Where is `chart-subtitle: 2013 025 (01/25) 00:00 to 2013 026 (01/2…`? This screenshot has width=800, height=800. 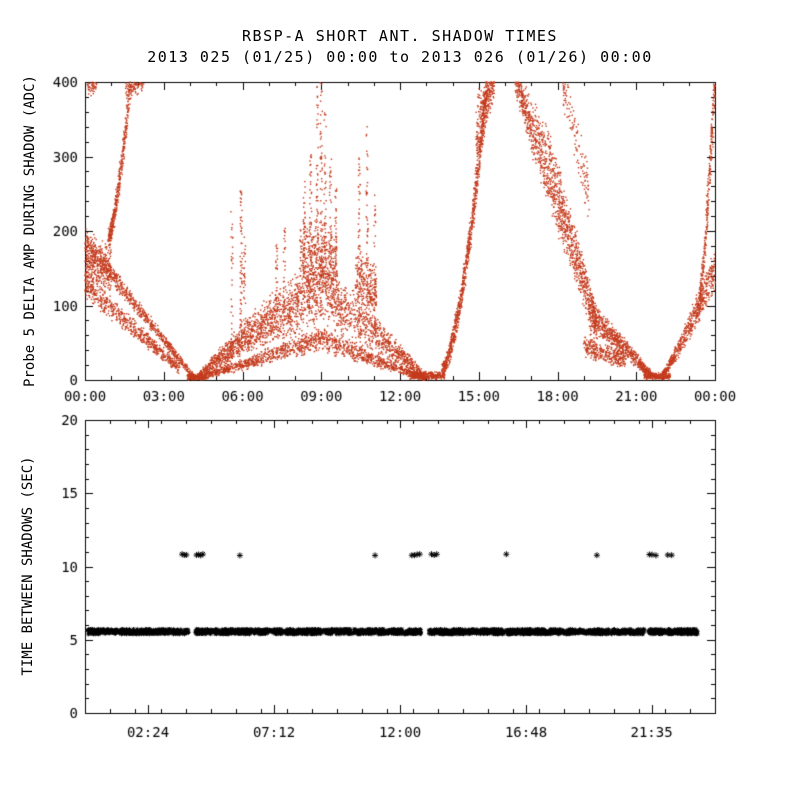 chart-subtitle: 2013 025 (01/25) 00:00 to 2013 026 (01/2… is located at coordinates (400, 57).